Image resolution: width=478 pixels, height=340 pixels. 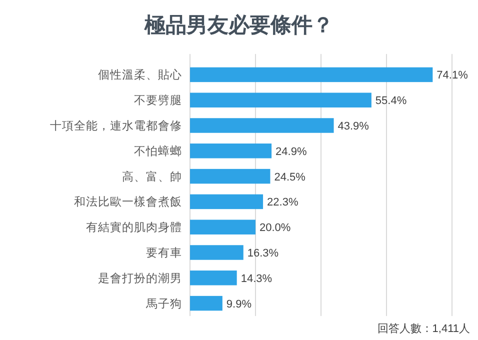 I want to click on y-tick-label: 個性溫柔、貼心, so click(x=140, y=75).